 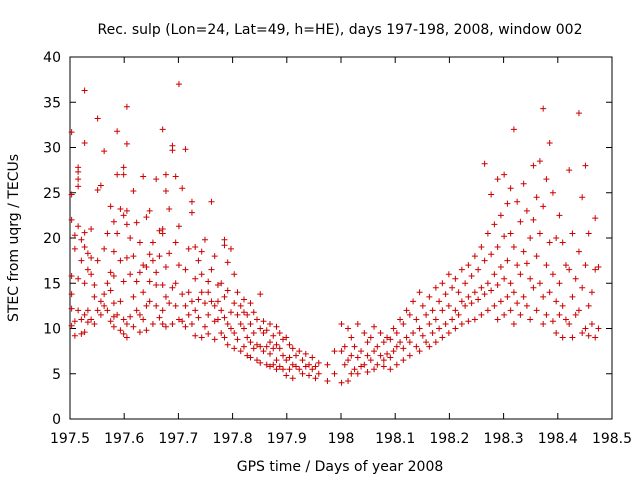 What do you see at coordinates (340, 467) in the screenshot?
I see `x-axis-label: GPS time / Days of year 2008` at bounding box center [340, 467].